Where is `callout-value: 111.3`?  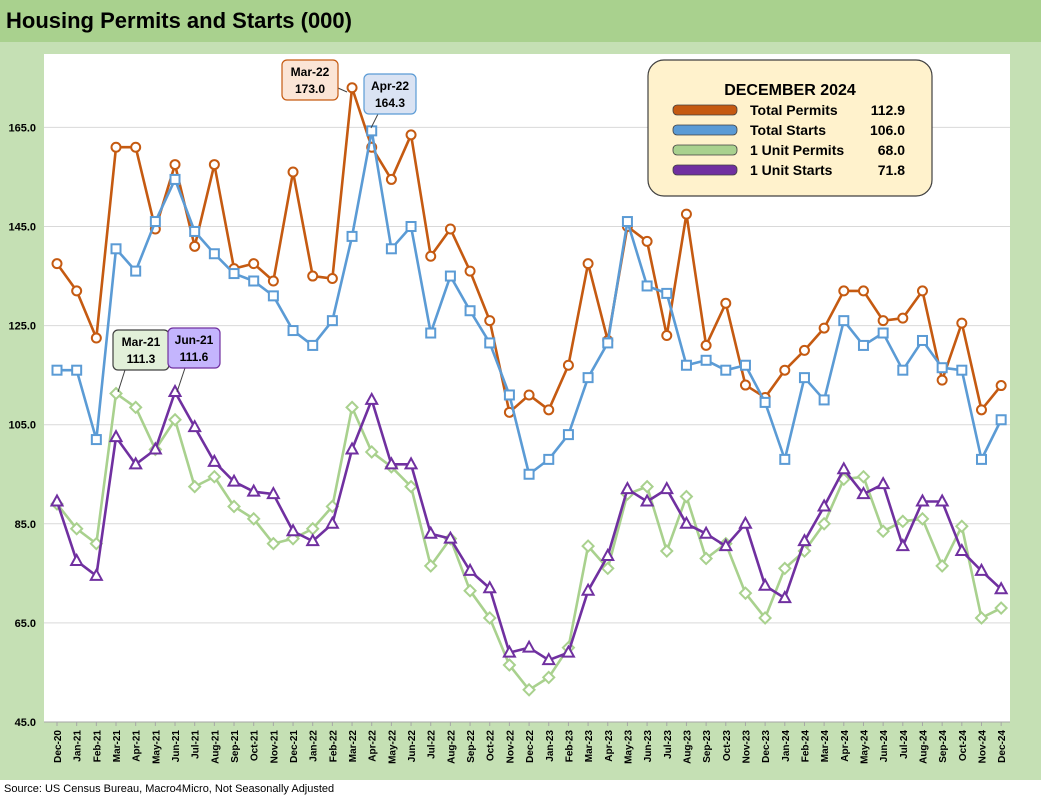 callout-value: 111.3 is located at coordinates (141, 359).